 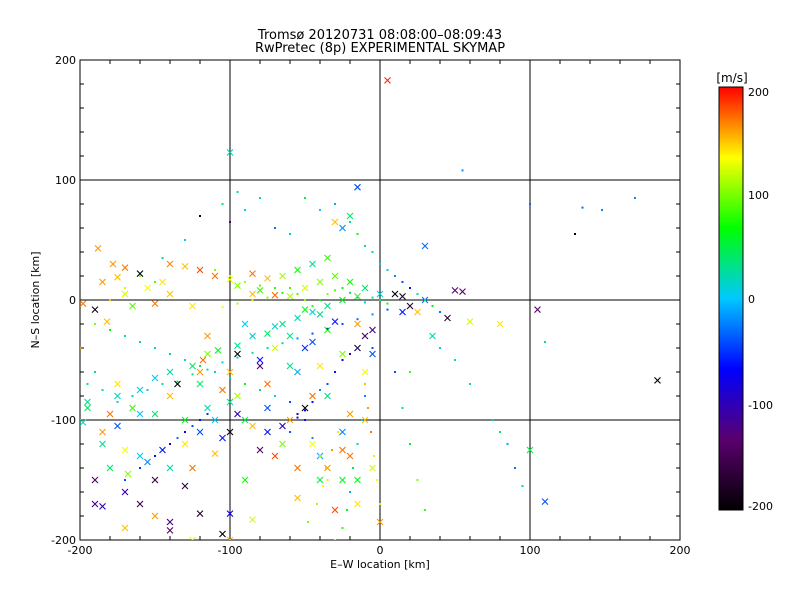 I want to click on x-tick-label: 100, so click(x=530, y=550).